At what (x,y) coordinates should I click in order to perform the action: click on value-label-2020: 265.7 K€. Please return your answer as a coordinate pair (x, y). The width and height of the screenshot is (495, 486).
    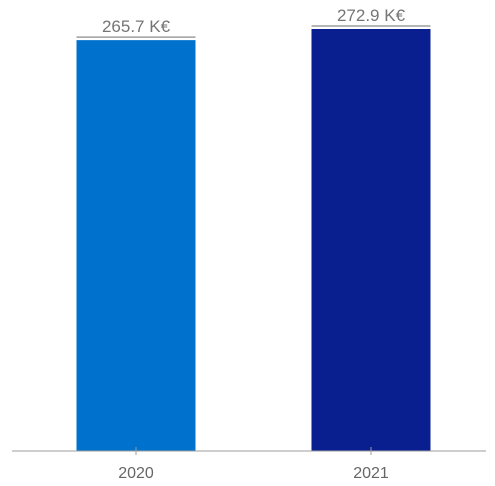
    Looking at the image, I should click on (136, 26).